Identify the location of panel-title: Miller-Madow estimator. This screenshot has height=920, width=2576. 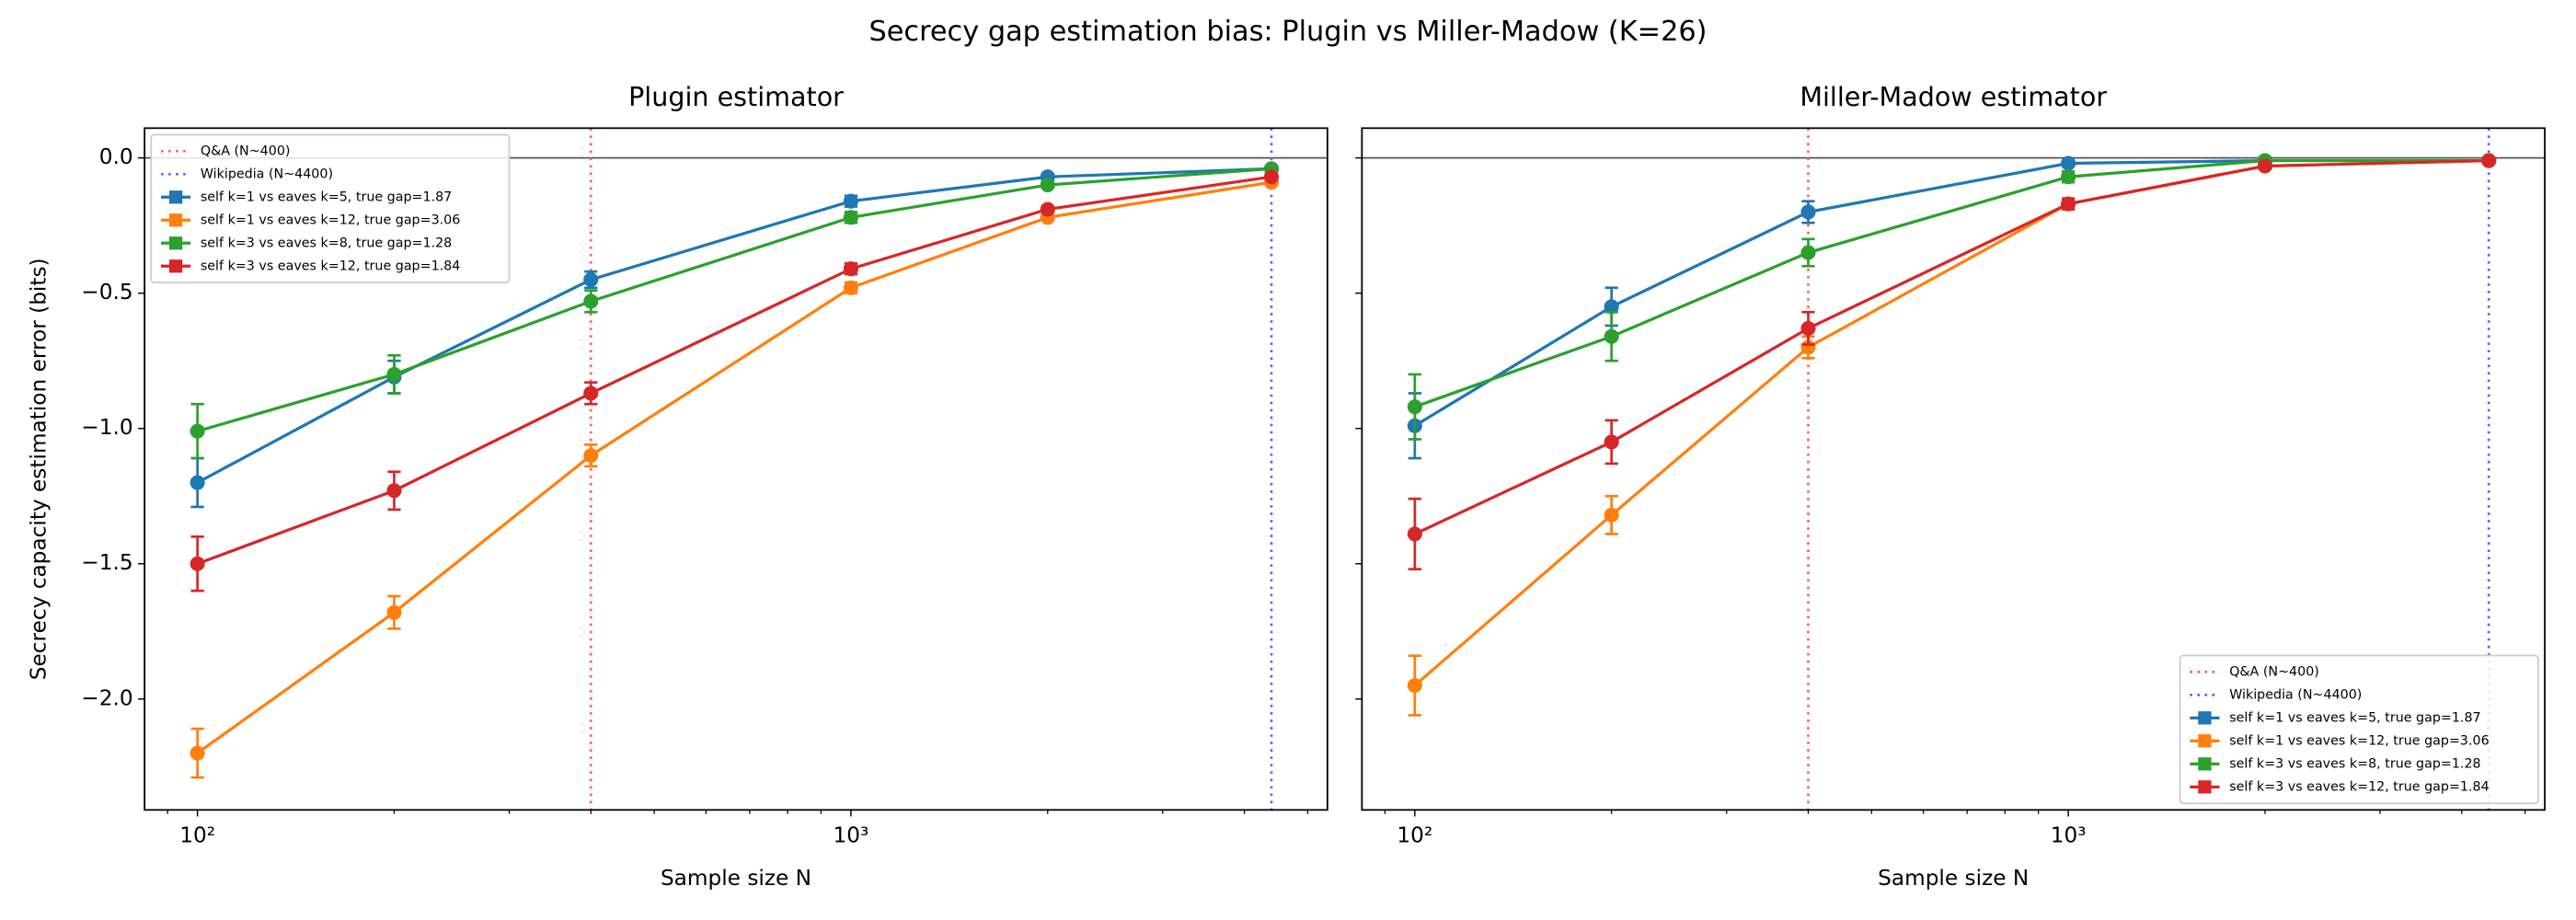
(1953, 96).